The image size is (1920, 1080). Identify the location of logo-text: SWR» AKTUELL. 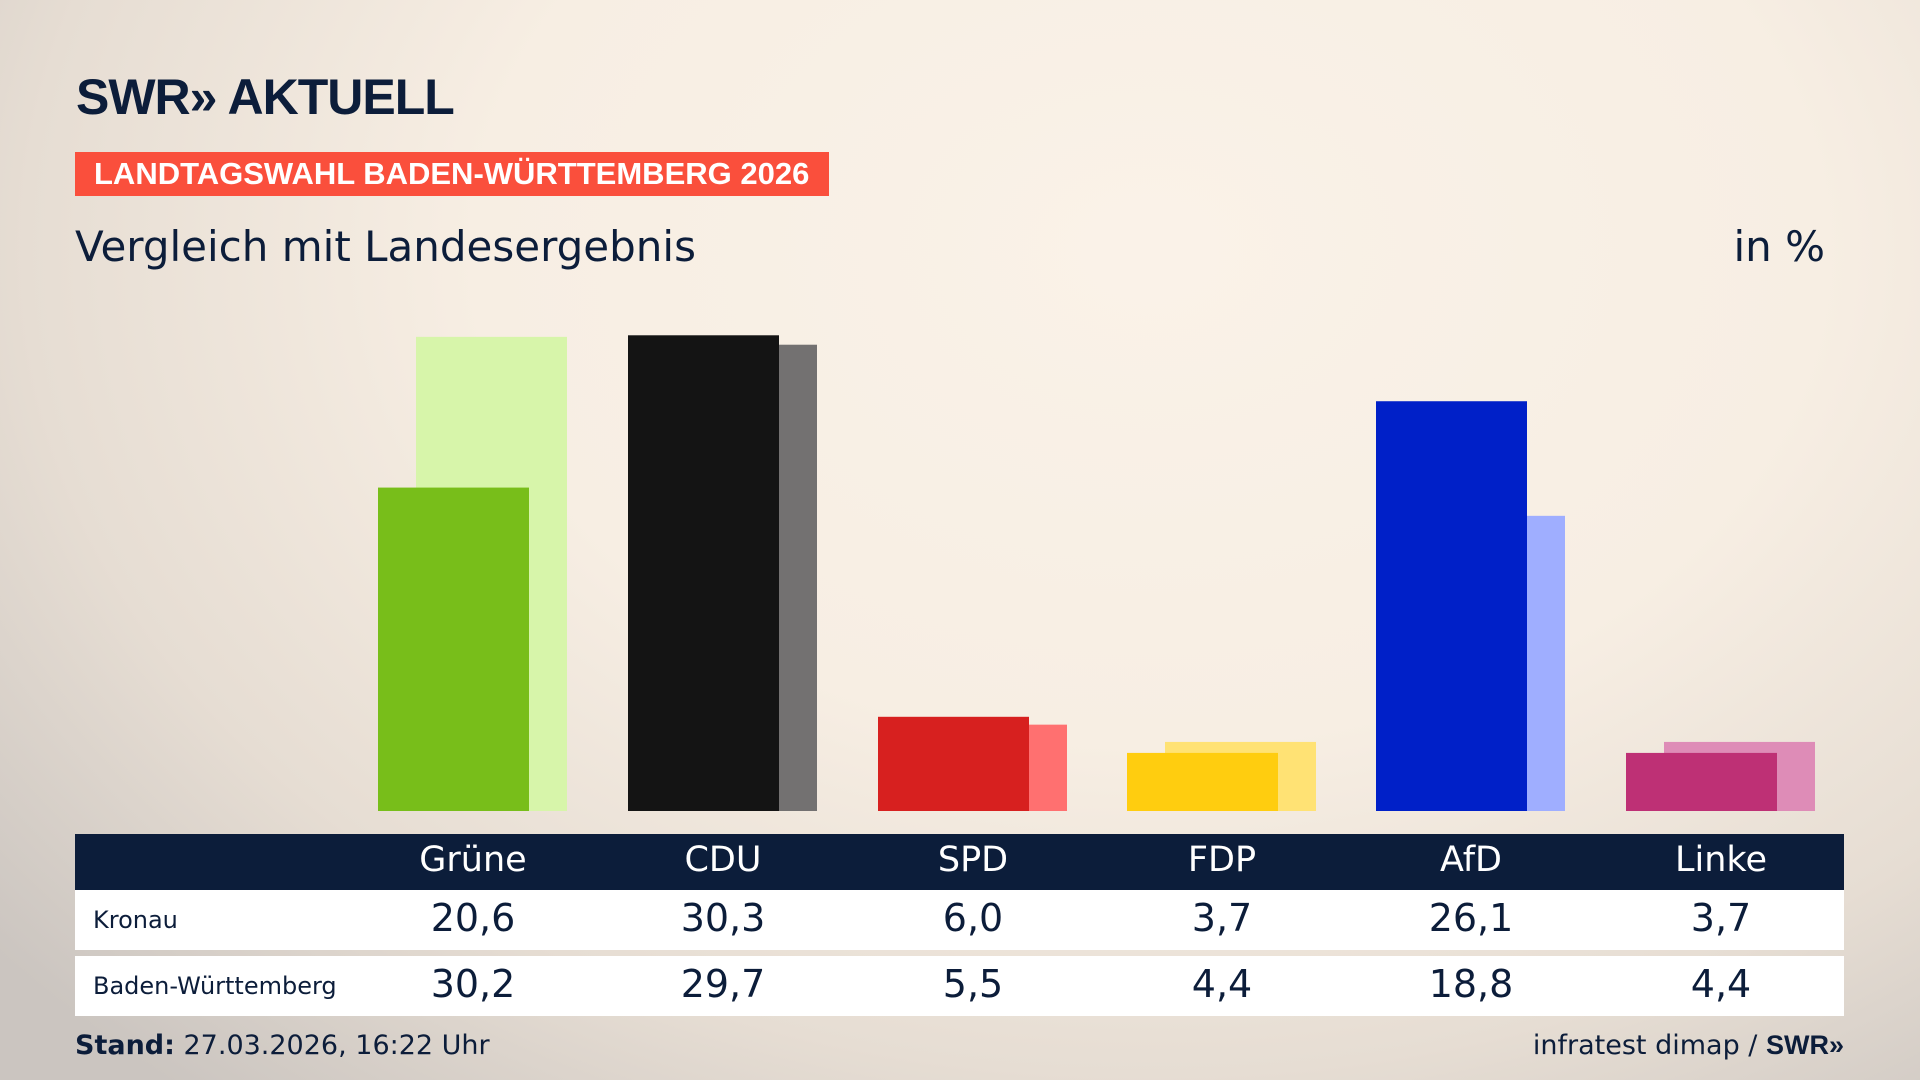
(265, 97).